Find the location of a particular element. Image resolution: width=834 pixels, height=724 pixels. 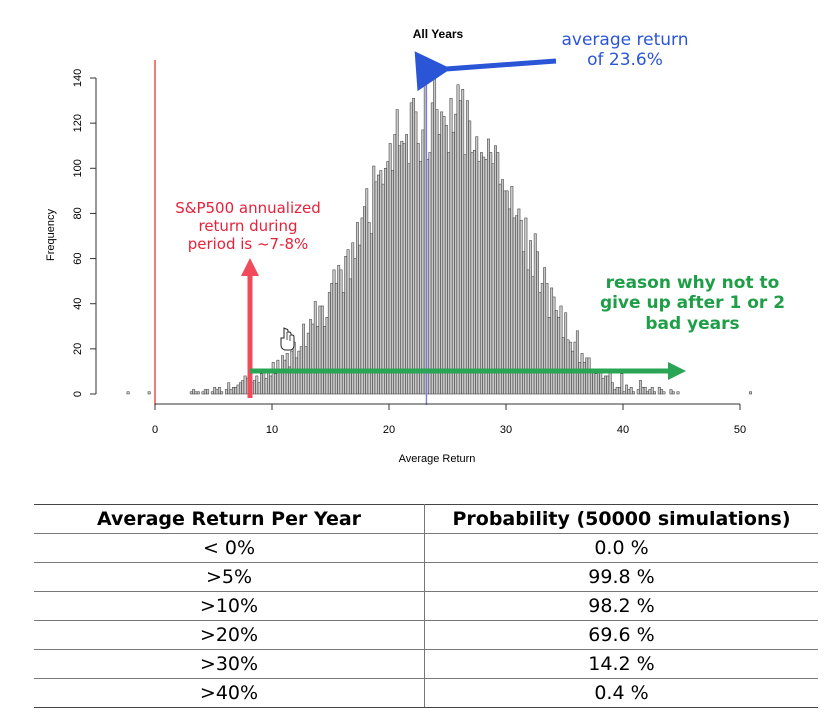

table-row: >5% 99.8 % is located at coordinates (426, 577).